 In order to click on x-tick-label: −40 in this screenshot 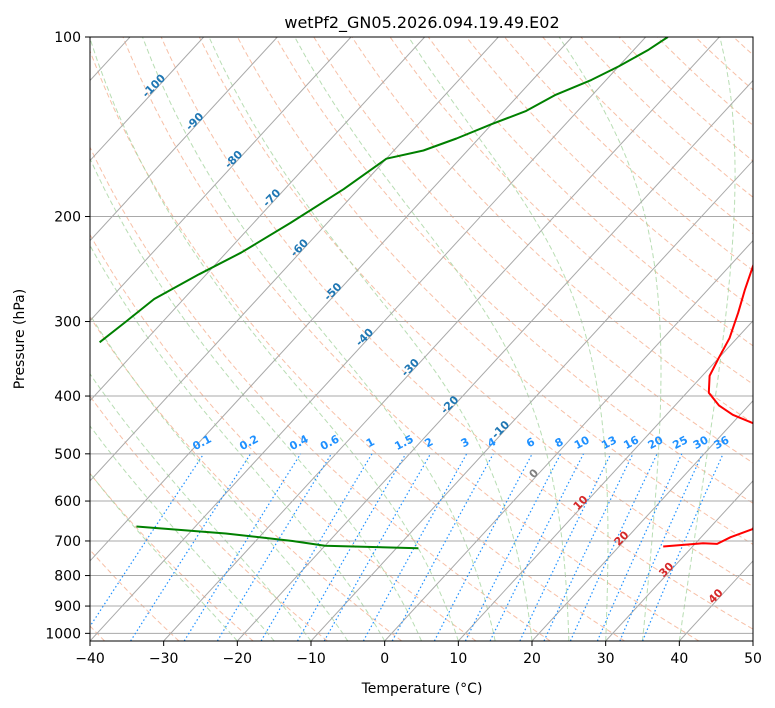, I will do `click(90, 659)`.